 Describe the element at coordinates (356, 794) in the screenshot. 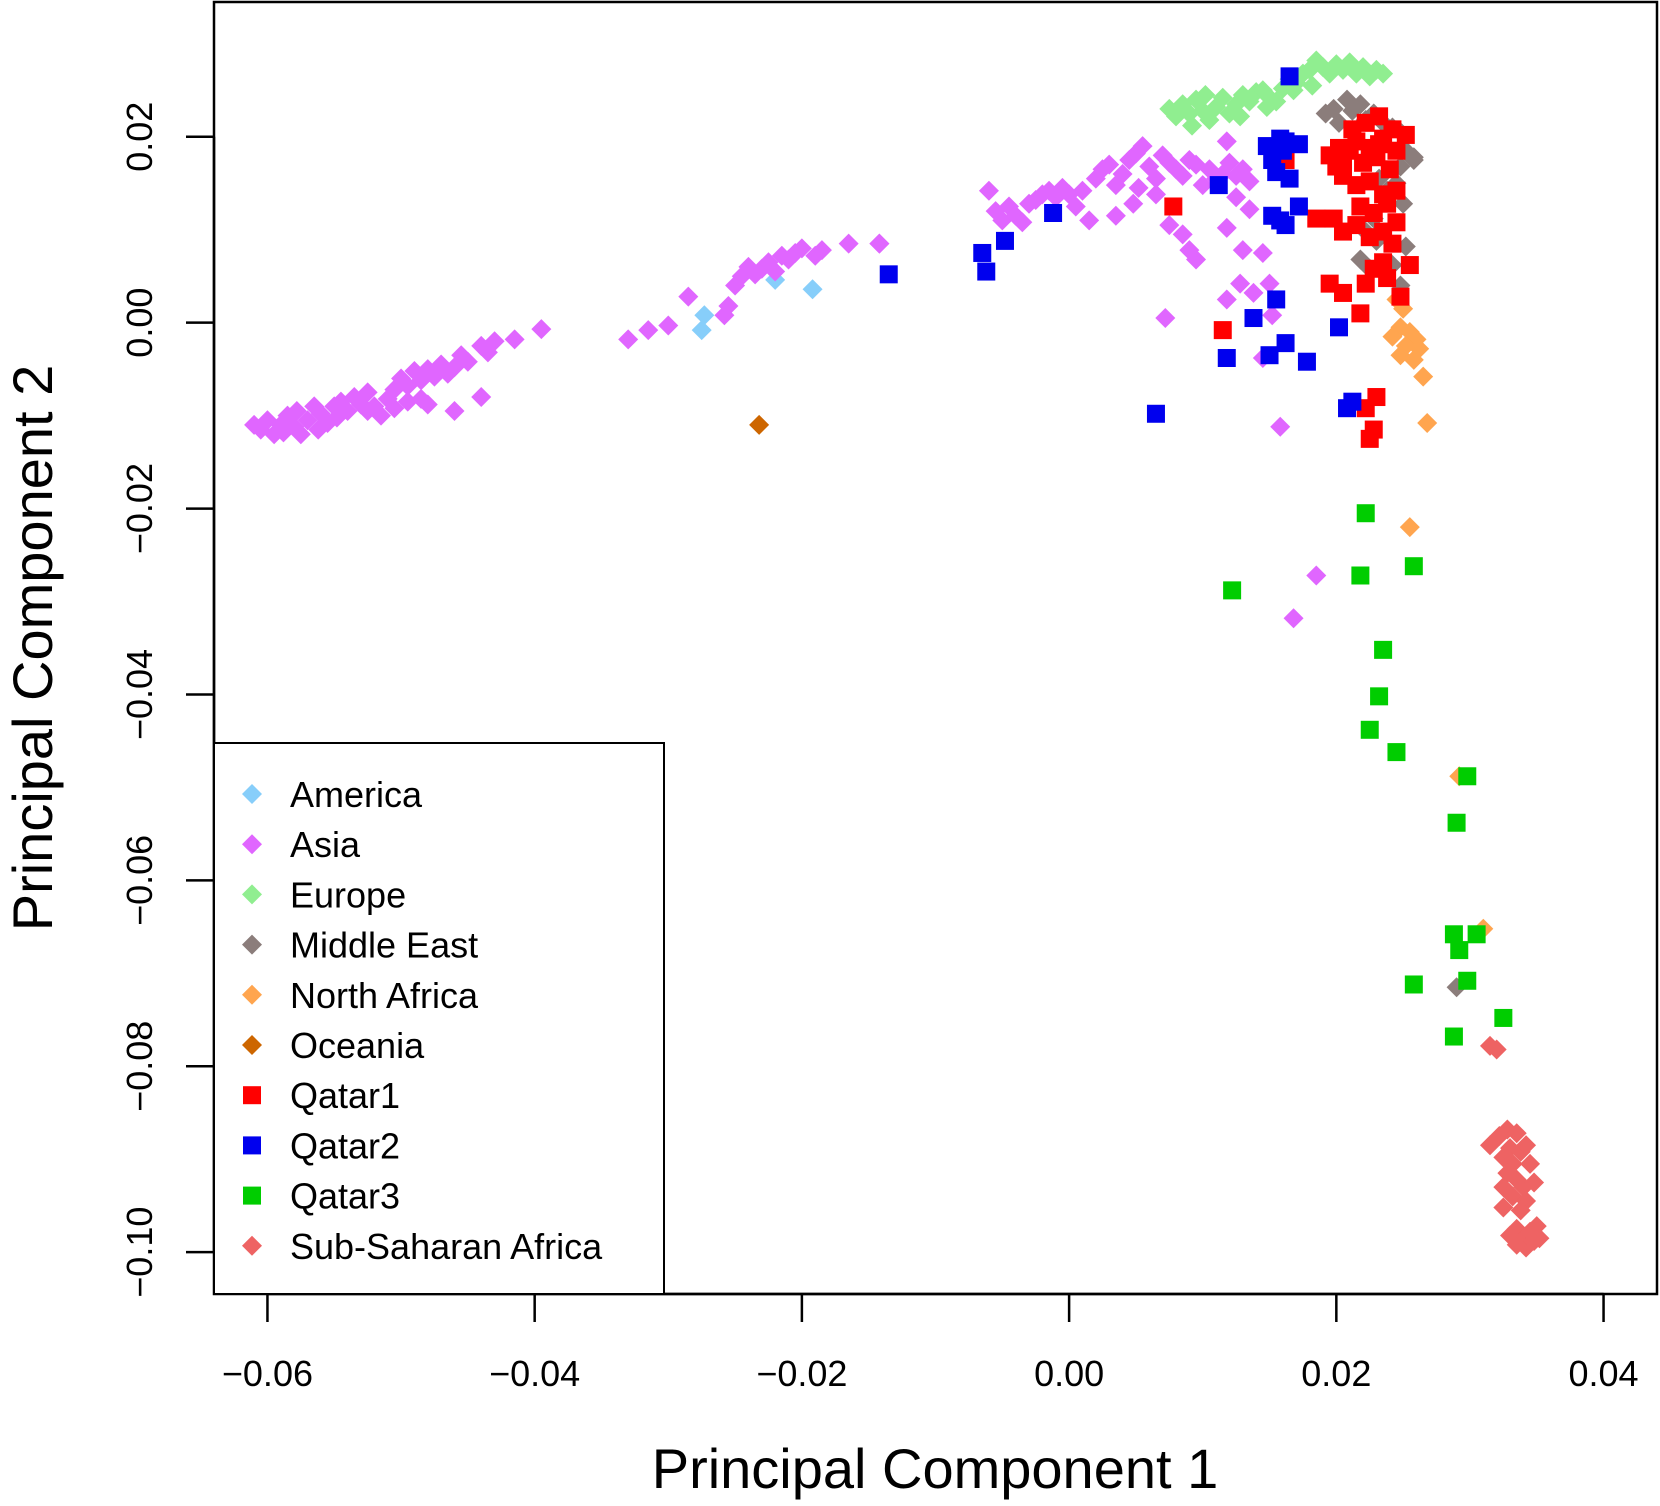

I see `legend-label: America` at that location.